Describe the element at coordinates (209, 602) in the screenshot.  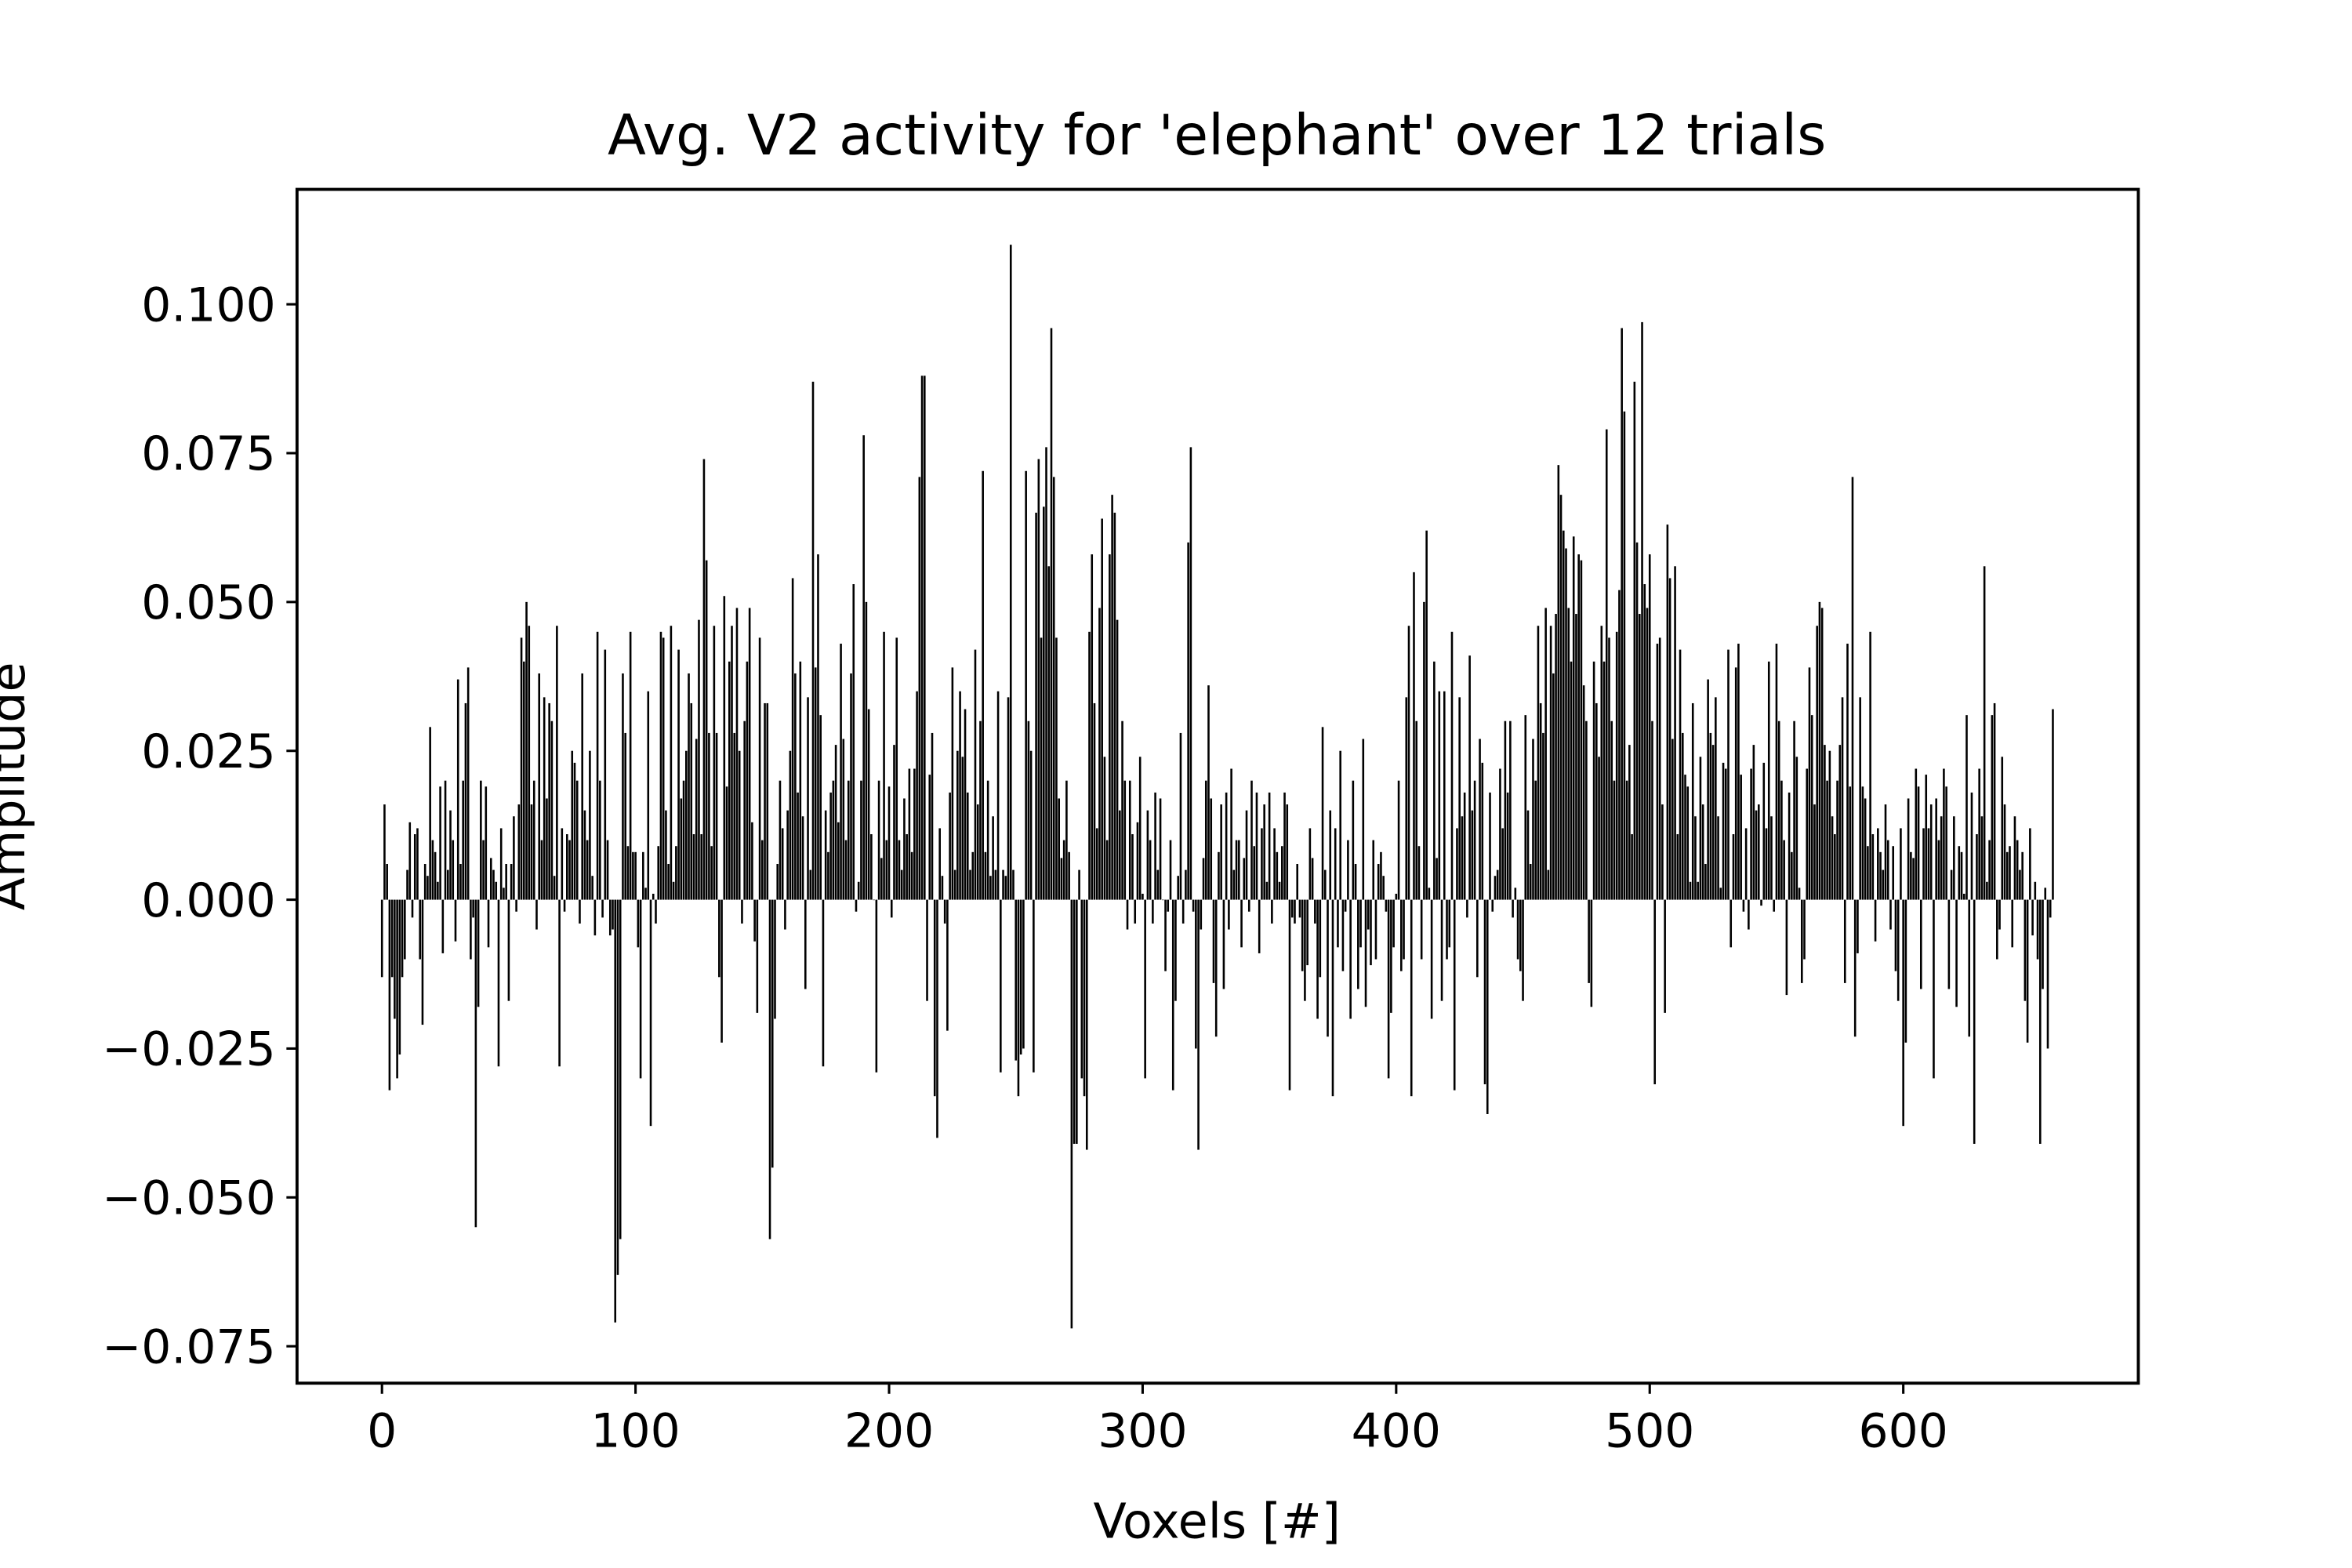
I see `y-tick-label: 0.050` at that location.